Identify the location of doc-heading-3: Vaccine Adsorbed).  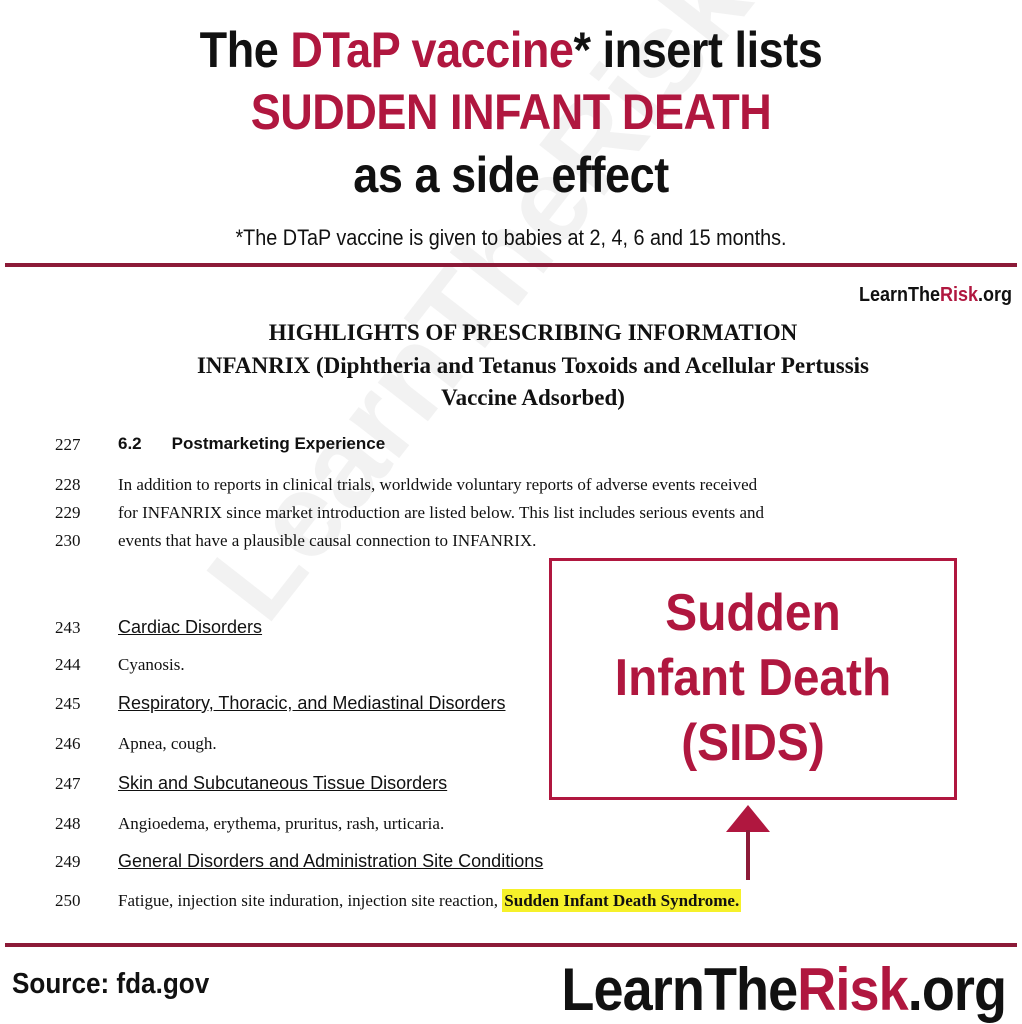
(533, 397).